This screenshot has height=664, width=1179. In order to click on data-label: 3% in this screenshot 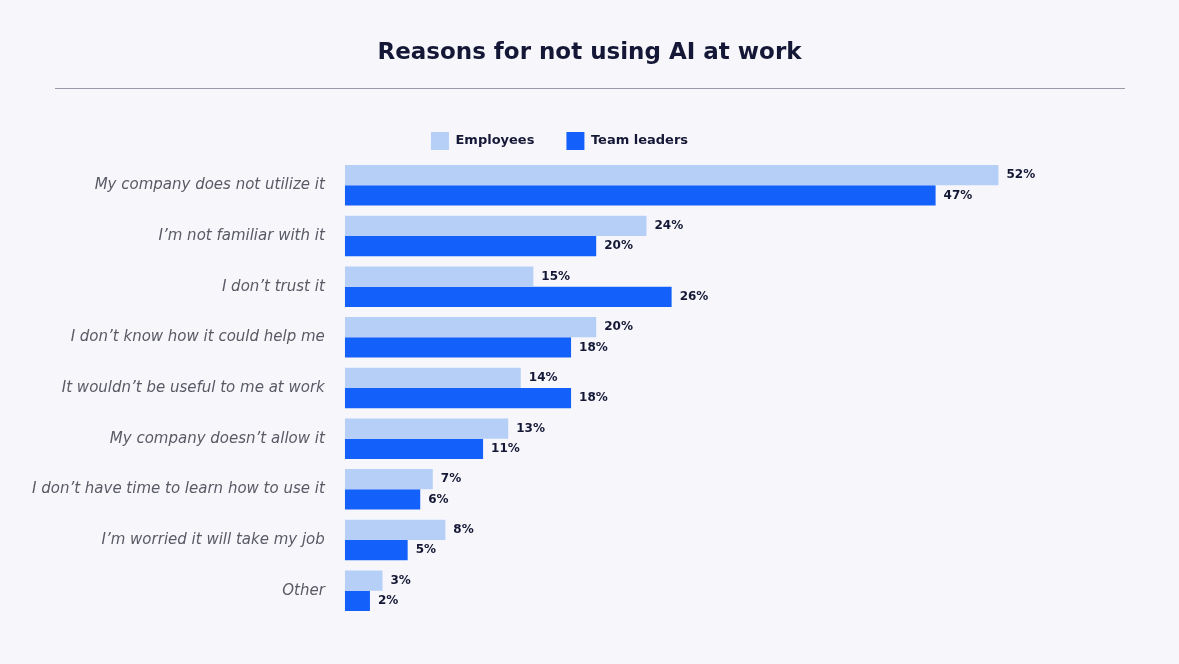, I will do `click(400, 579)`.